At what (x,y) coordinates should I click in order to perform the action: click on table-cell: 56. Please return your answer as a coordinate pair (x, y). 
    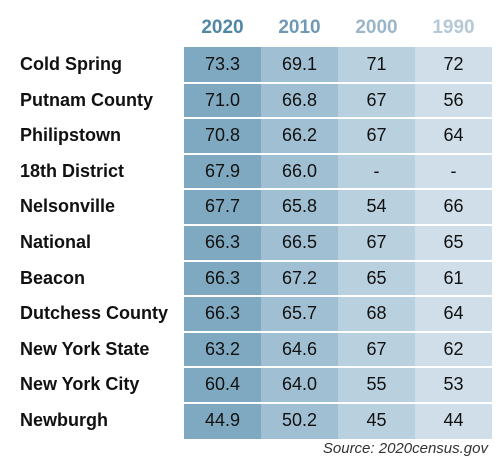
    Looking at the image, I should click on (453, 99).